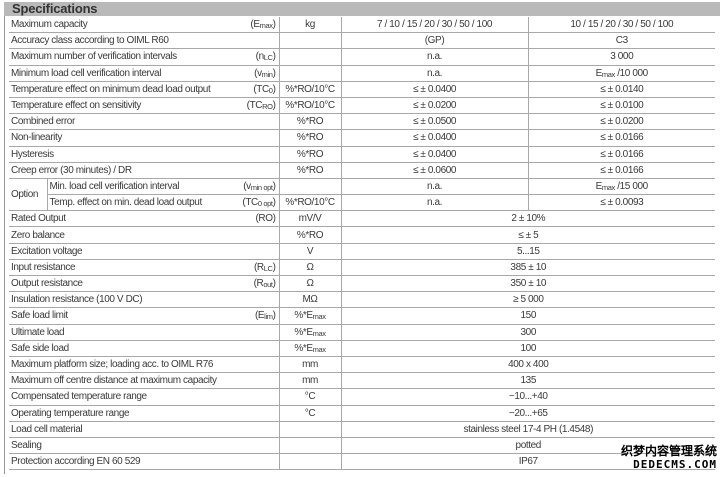 The width and height of the screenshot is (723, 477). Describe the element at coordinates (528, 284) in the screenshot. I see `row-value: 350 ± 10` at that location.